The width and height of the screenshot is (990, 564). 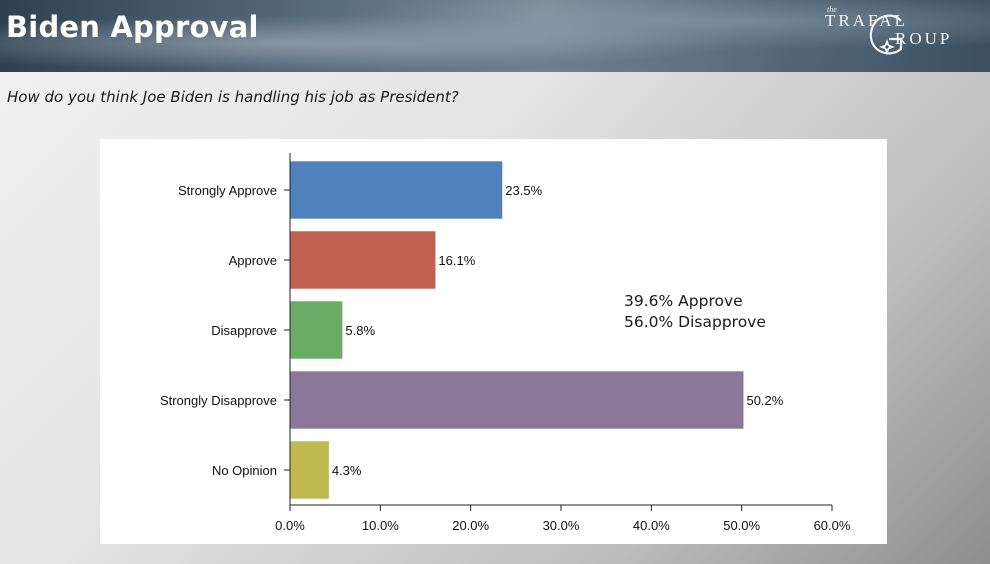 What do you see at coordinates (764, 400) in the screenshot?
I see `value-label-3: 50.2%` at bounding box center [764, 400].